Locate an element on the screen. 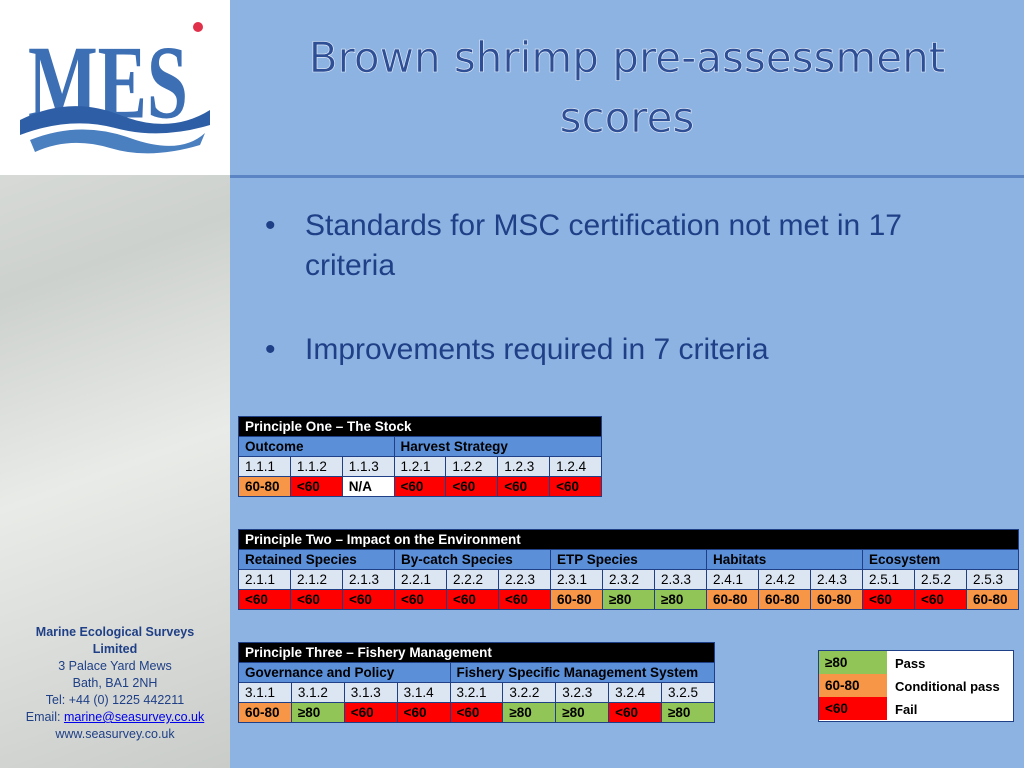 This screenshot has height=768, width=1024. group-header: ETP Species is located at coordinates (628, 559).